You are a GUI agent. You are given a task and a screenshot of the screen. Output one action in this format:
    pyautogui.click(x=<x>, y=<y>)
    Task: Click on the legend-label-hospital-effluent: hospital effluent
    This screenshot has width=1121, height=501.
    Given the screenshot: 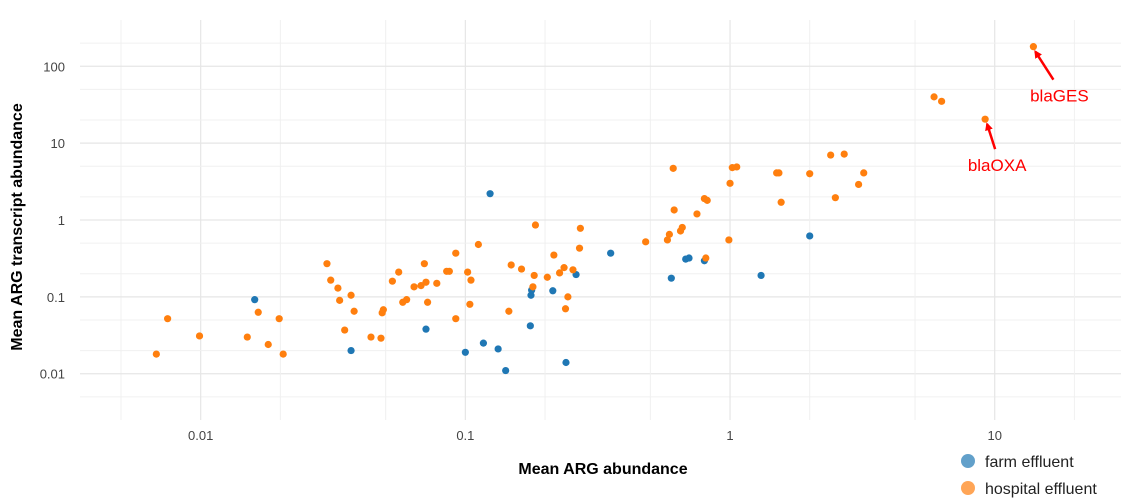 What is the action you would take?
    pyautogui.click(x=1041, y=489)
    